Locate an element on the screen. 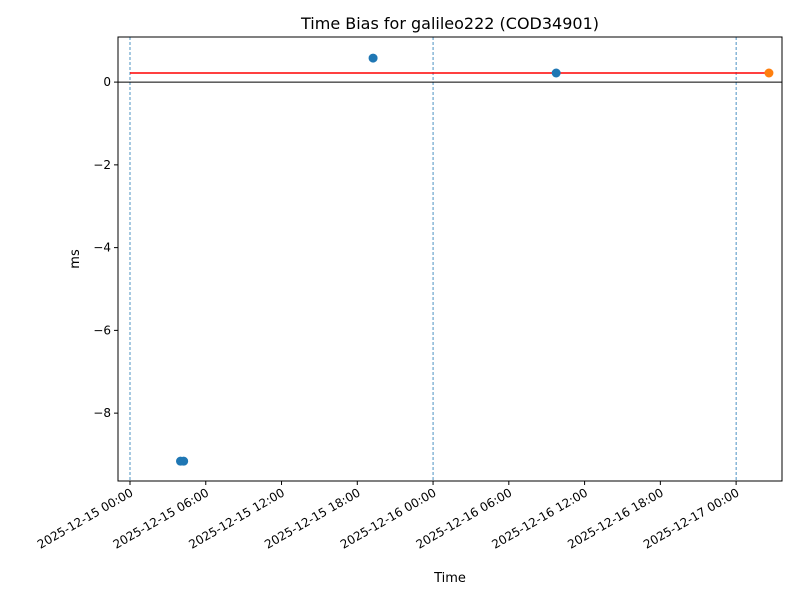 This screenshot has width=800, height=600. chart-title: Time Bias for galileo222 (COD34901) is located at coordinates (449, 23).